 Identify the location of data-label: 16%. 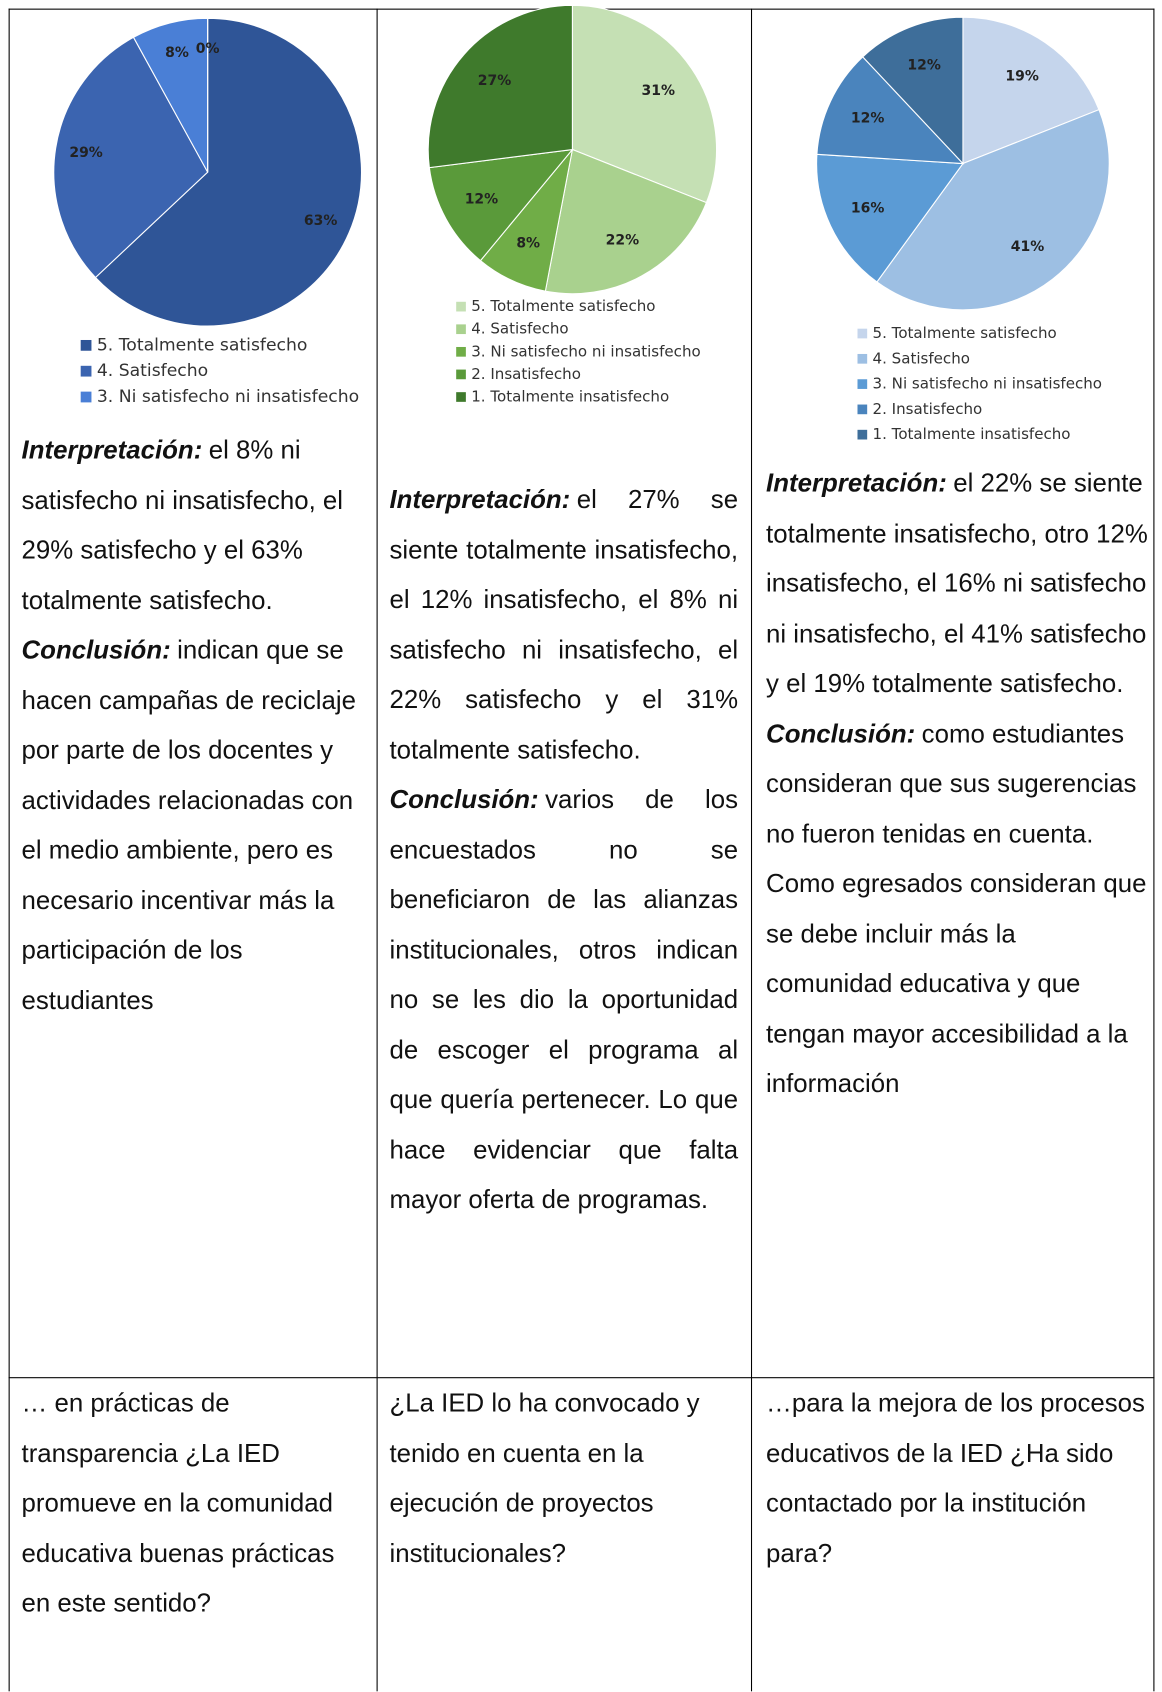
(867, 208).